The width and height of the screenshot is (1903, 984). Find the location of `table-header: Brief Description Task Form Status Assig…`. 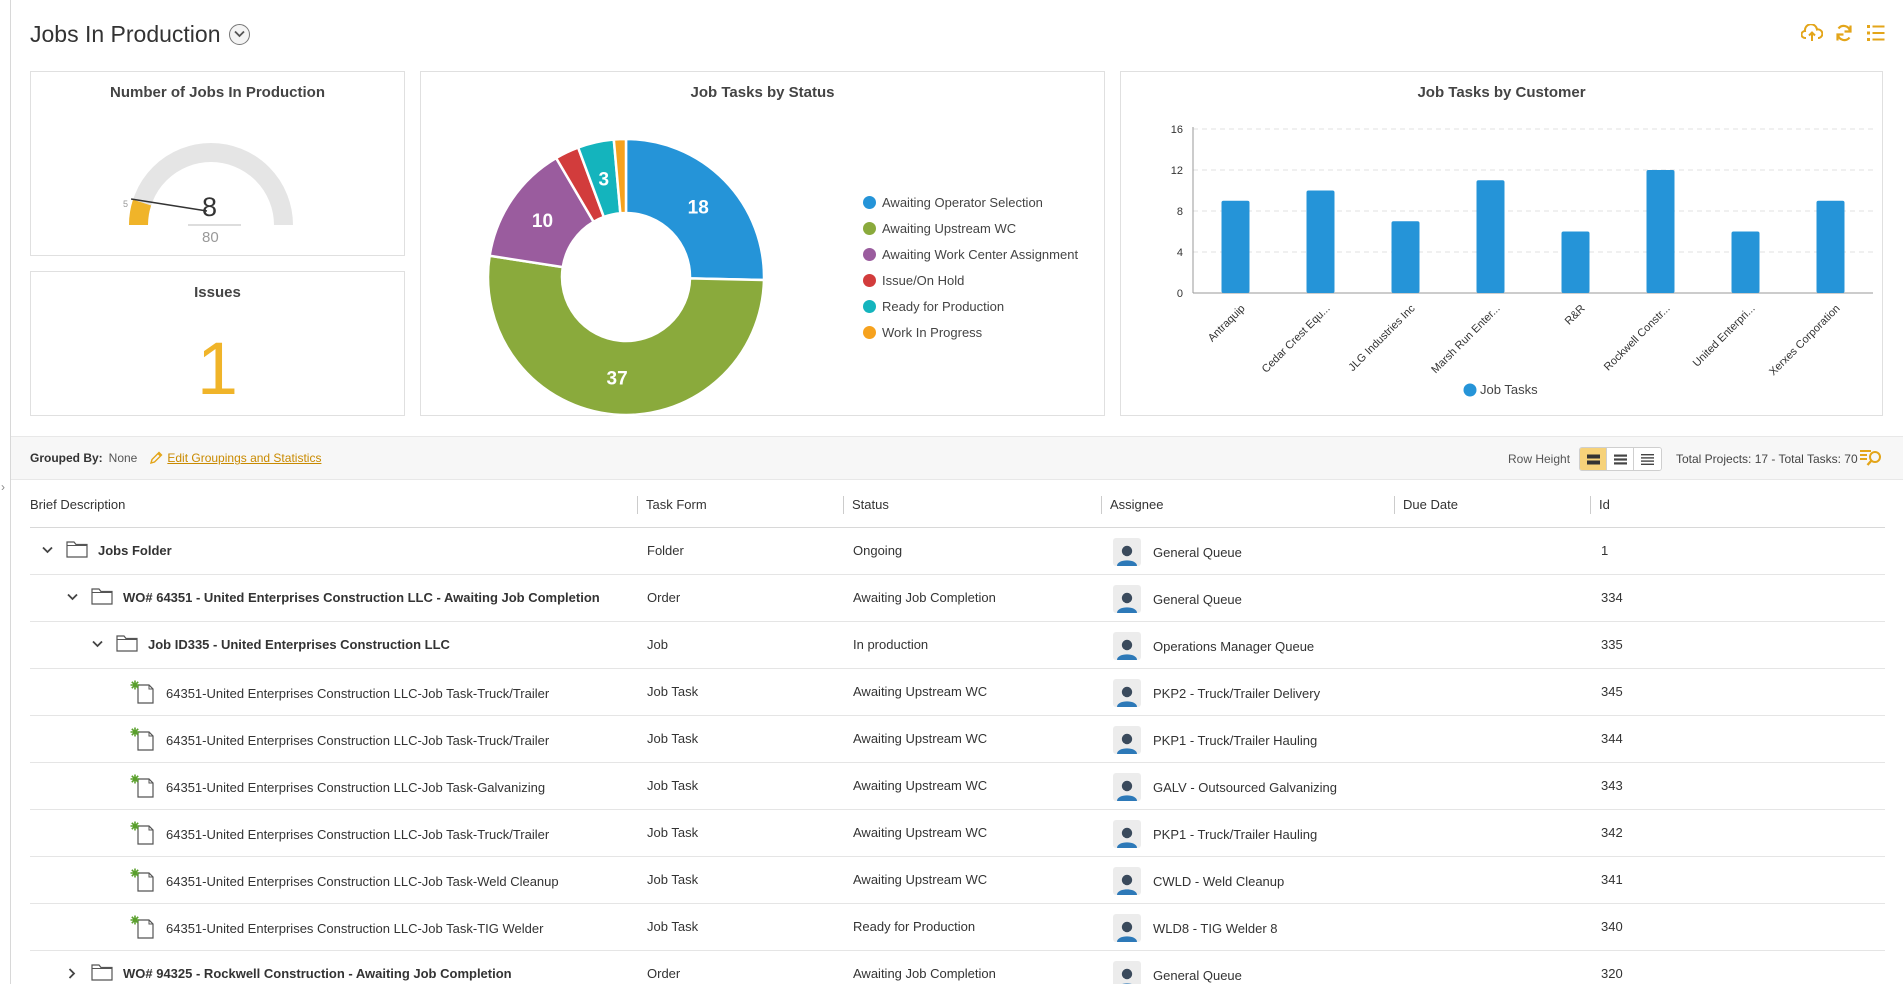

table-header: Brief Description Task Form Status Assig… is located at coordinates (957, 504).